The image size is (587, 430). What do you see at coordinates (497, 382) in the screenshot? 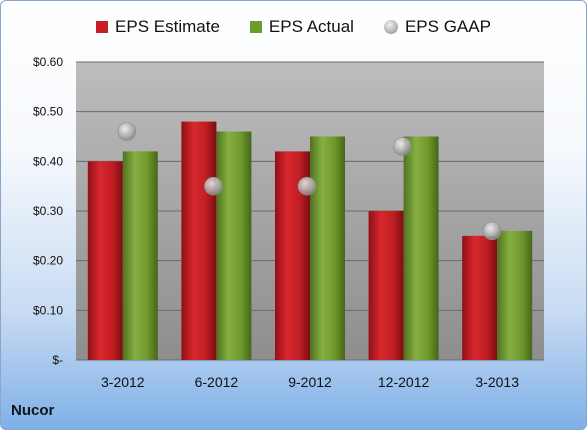
I see `x-tick-label: 3-2013` at bounding box center [497, 382].